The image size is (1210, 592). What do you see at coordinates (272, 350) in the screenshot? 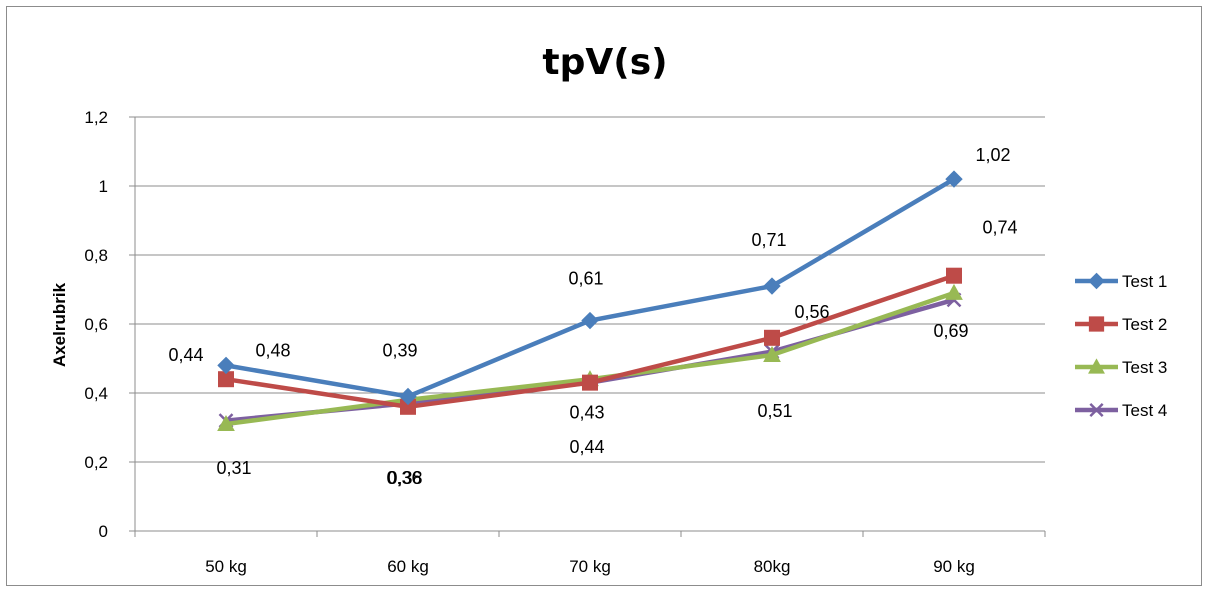
I see `data-label: 0,48` at bounding box center [272, 350].